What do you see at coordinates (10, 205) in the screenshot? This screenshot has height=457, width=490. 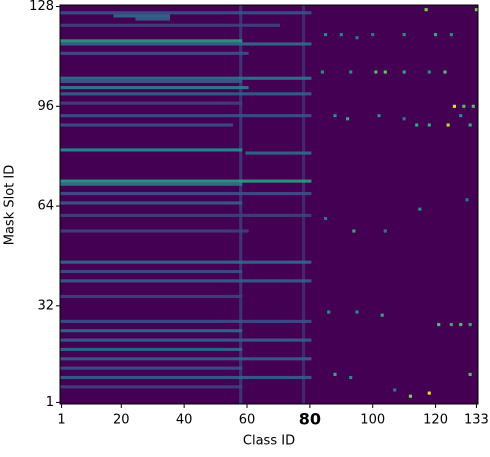 I see `y-axis-label: Mask Slot ID` at bounding box center [10, 205].